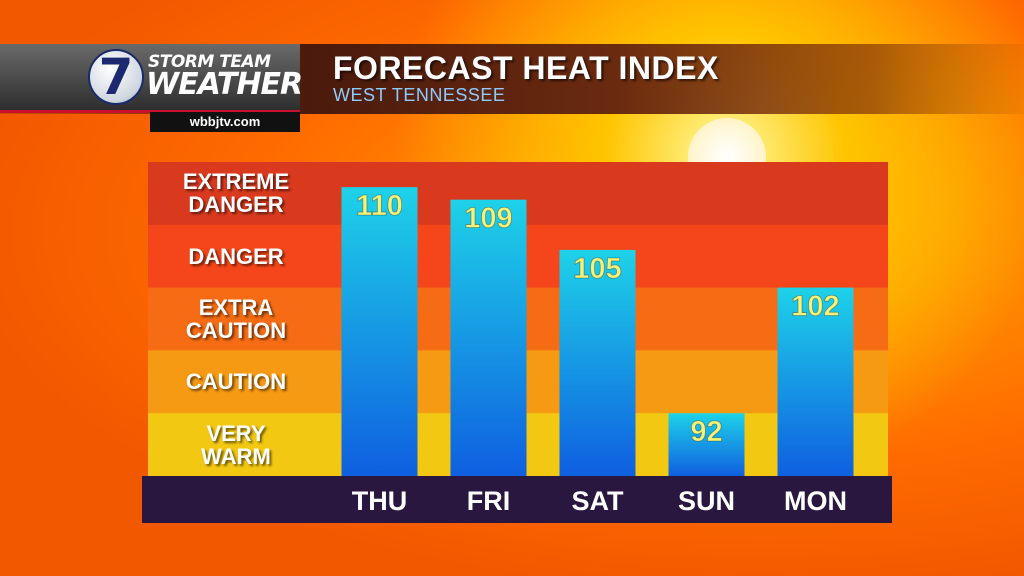  What do you see at coordinates (815, 307) in the screenshot?
I see `value-label-mon: 102` at bounding box center [815, 307].